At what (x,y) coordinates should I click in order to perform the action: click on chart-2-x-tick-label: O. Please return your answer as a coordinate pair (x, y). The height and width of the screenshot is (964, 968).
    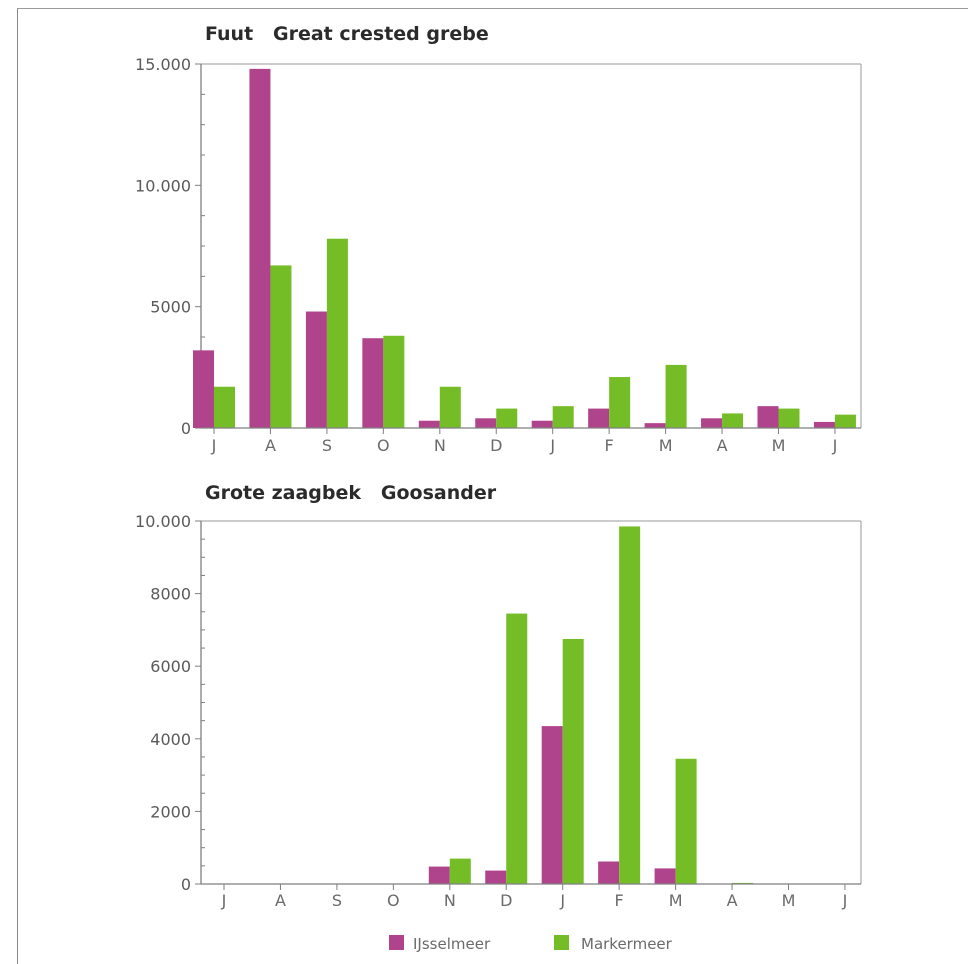
    Looking at the image, I should click on (393, 900).